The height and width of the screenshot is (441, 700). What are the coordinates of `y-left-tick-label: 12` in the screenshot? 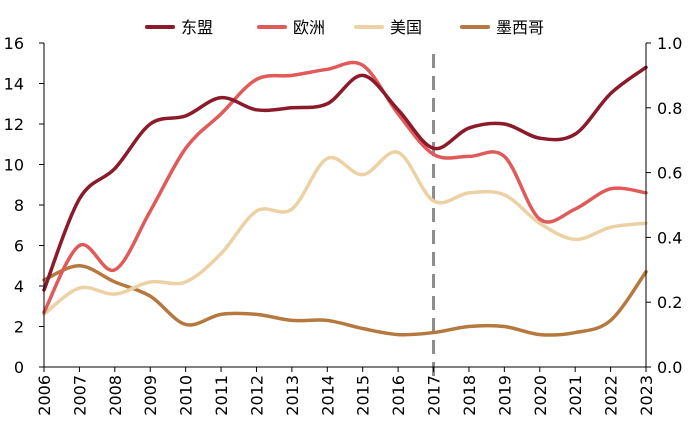 It's located at (14, 124).